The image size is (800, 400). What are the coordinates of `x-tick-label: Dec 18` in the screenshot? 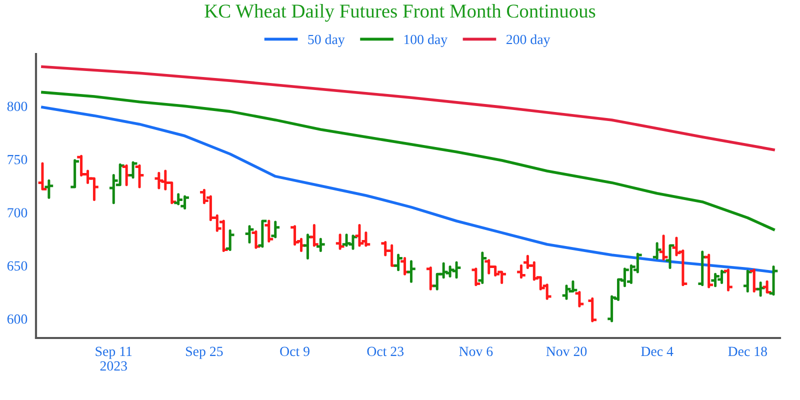 It's located at (747, 351).